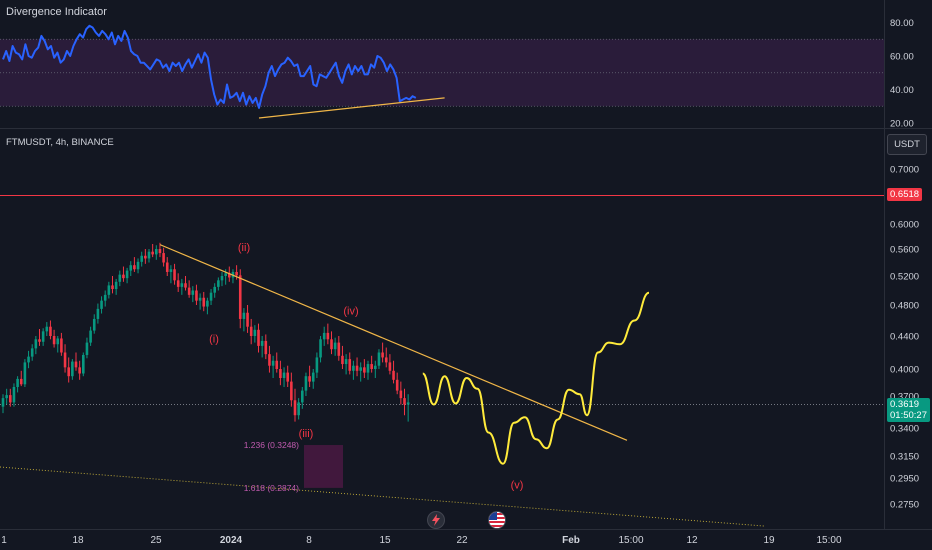  I want to click on wave-projection-path, so click(536, 378).